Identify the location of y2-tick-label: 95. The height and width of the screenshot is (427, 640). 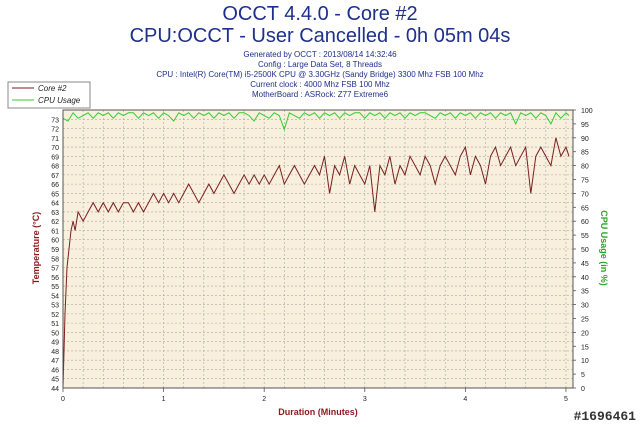
(585, 125).